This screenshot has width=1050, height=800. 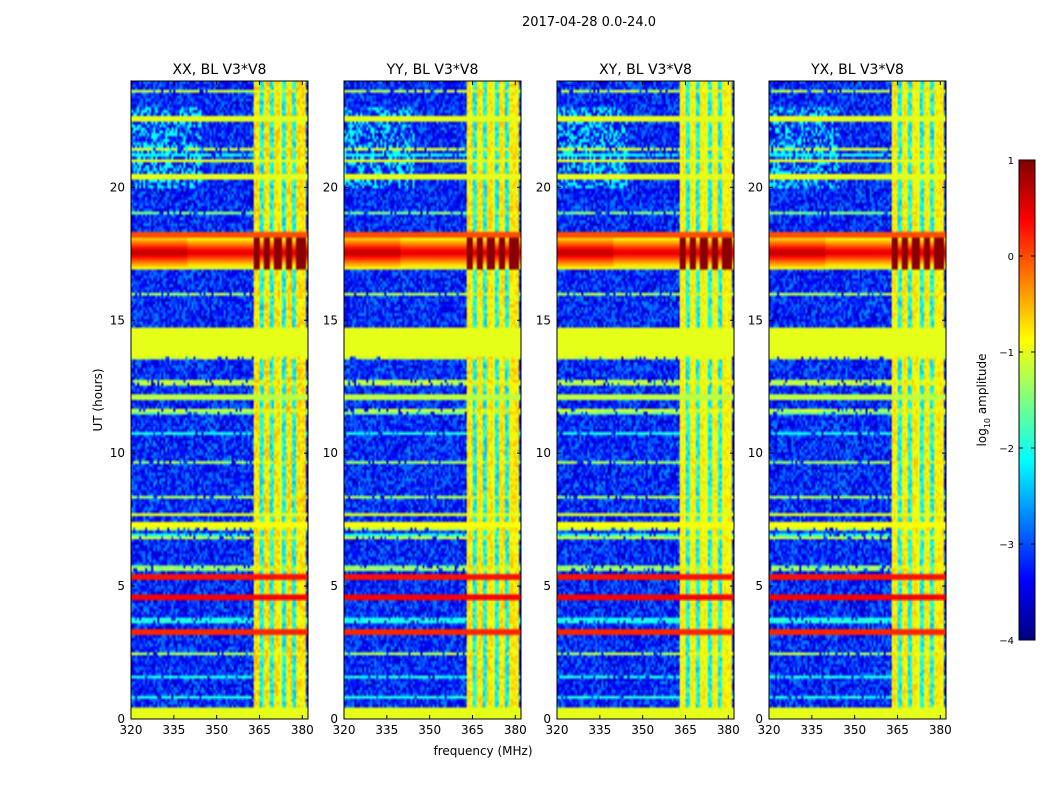 I want to click on colorbar-gradient, so click(x=1027, y=400).